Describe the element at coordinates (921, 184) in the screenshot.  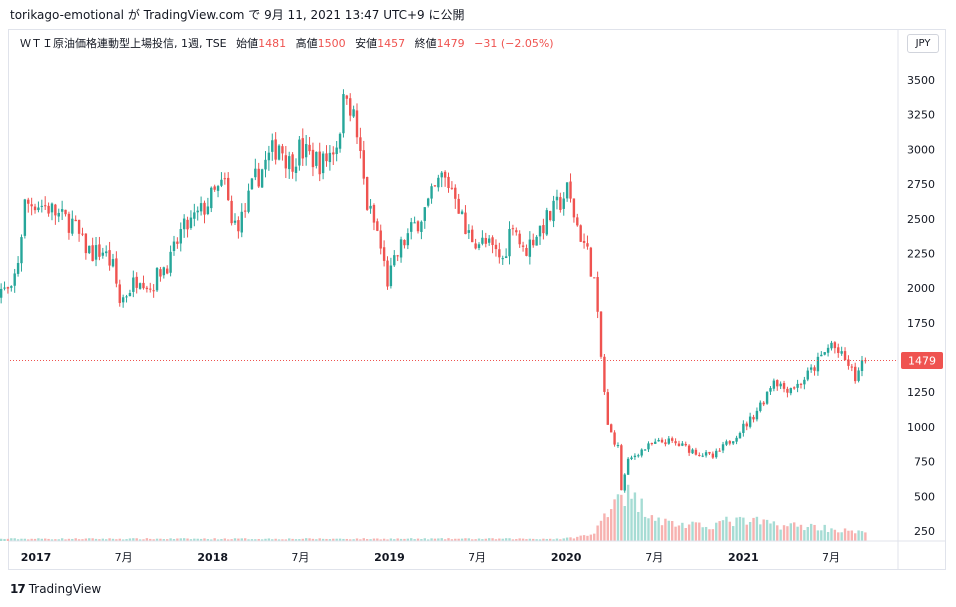
I see `price-tick-label: 2750` at that location.